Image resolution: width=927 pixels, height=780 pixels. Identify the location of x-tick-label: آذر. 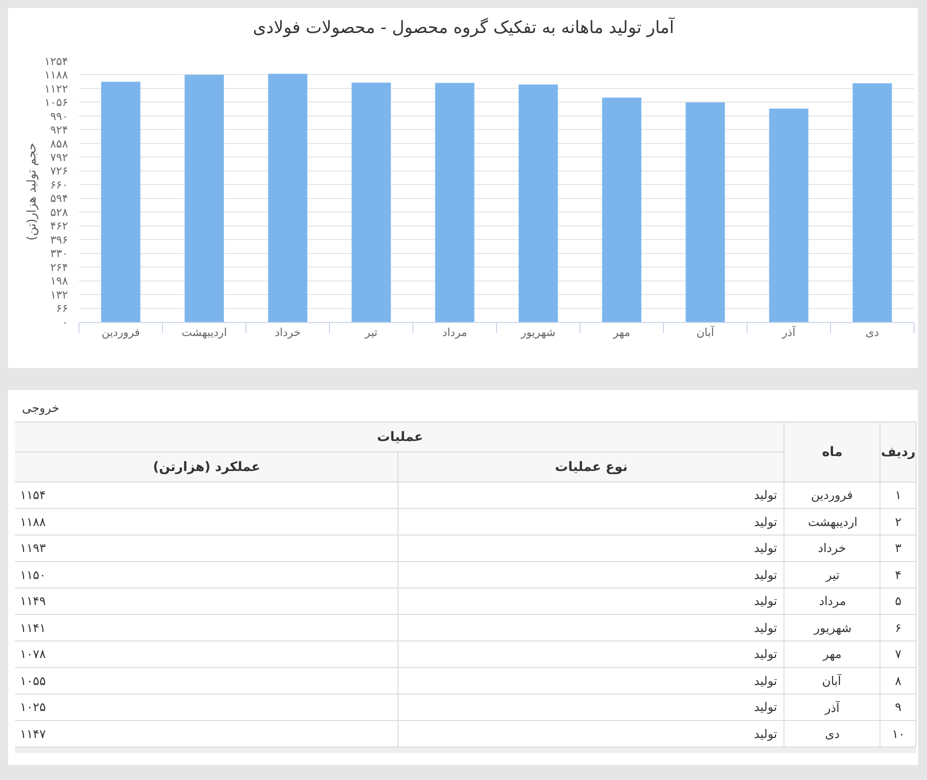
(788, 332).